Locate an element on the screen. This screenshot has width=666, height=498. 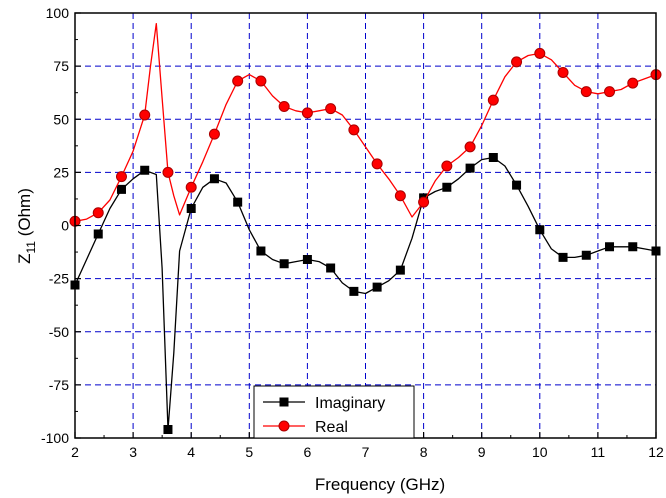
legend-marker-imaginary is located at coordinates (284, 402).